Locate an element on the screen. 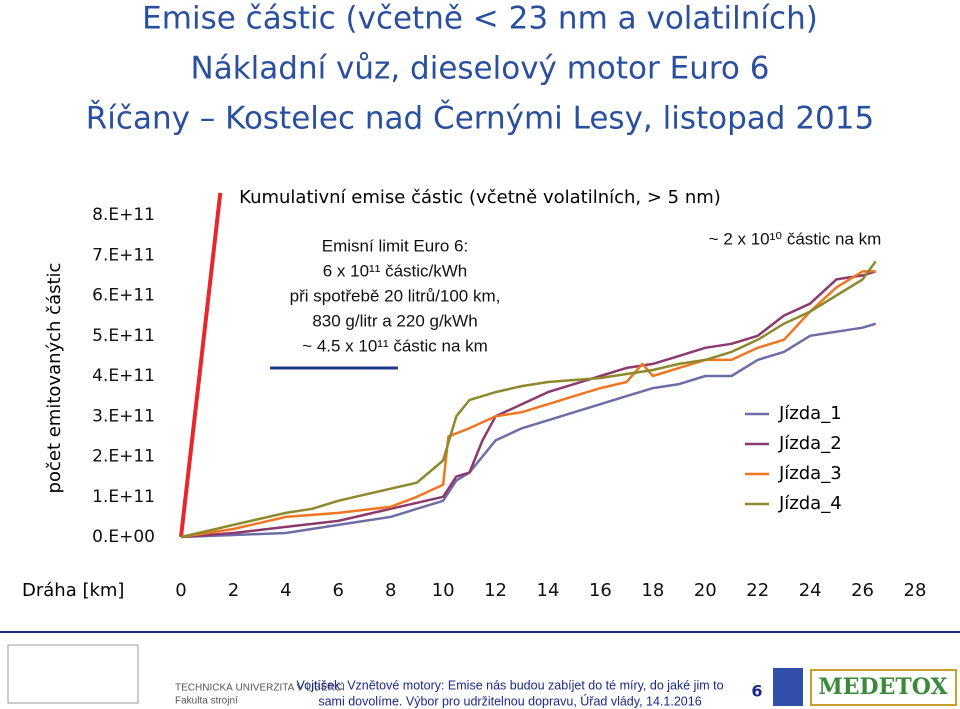  y-axis-label: počet emitovaných částic is located at coordinates (54, 378).